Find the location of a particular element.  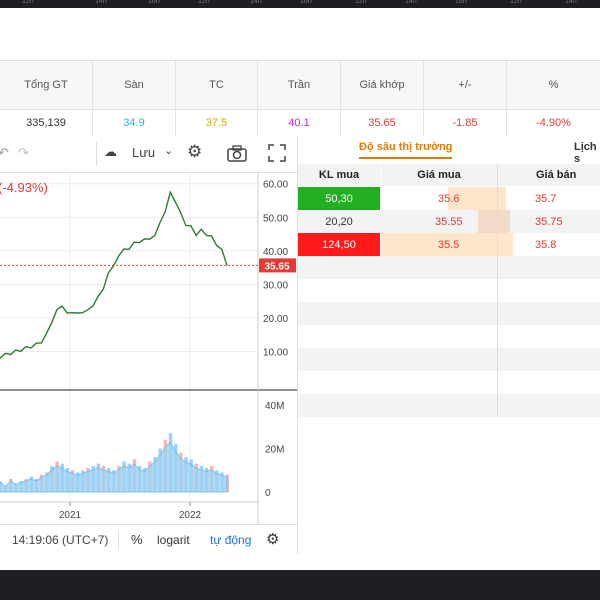

price-col-value: 35.65 is located at coordinates (382, 123).